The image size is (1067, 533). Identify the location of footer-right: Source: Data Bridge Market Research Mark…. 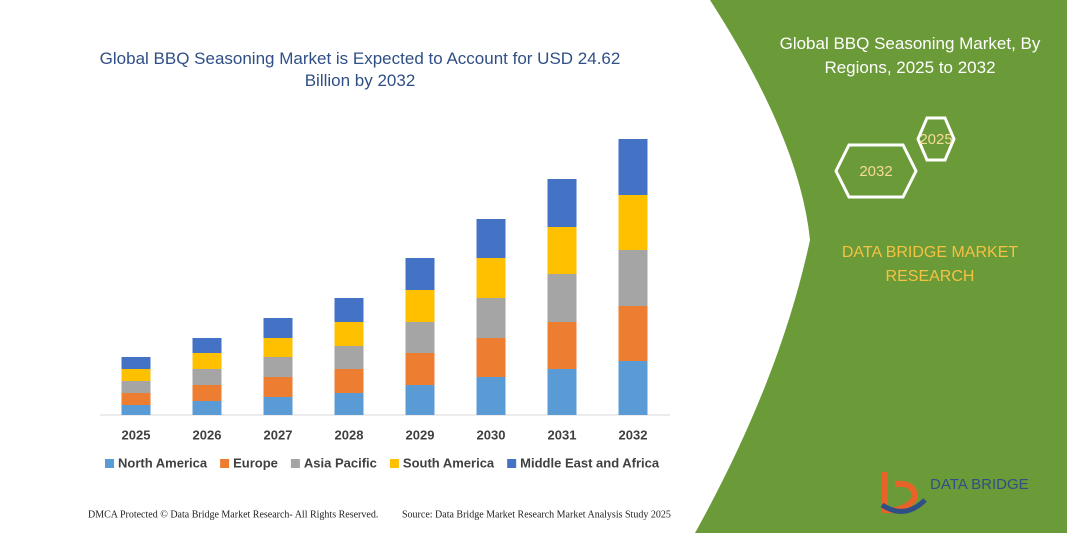
(536, 514).